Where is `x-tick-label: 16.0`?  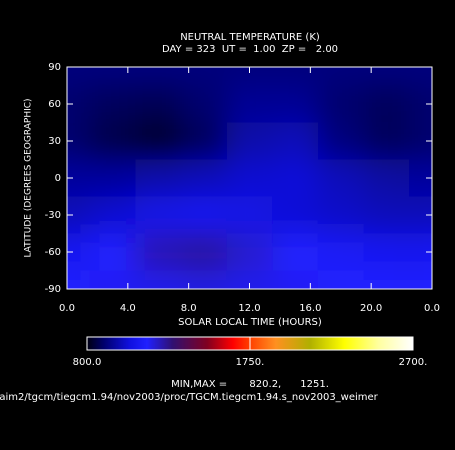
x-tick-label: 16.0 is located at coordinates (310, 308).